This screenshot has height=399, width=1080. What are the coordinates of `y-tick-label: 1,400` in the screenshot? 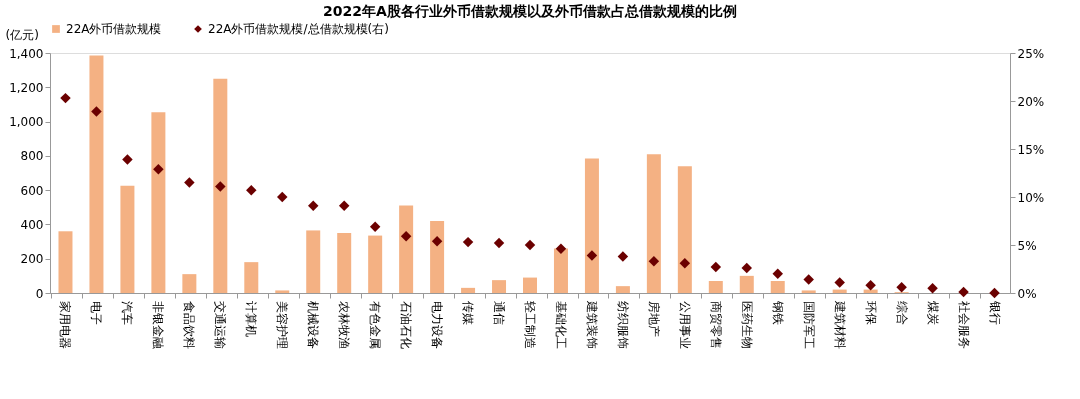 It's located at (26, 53).